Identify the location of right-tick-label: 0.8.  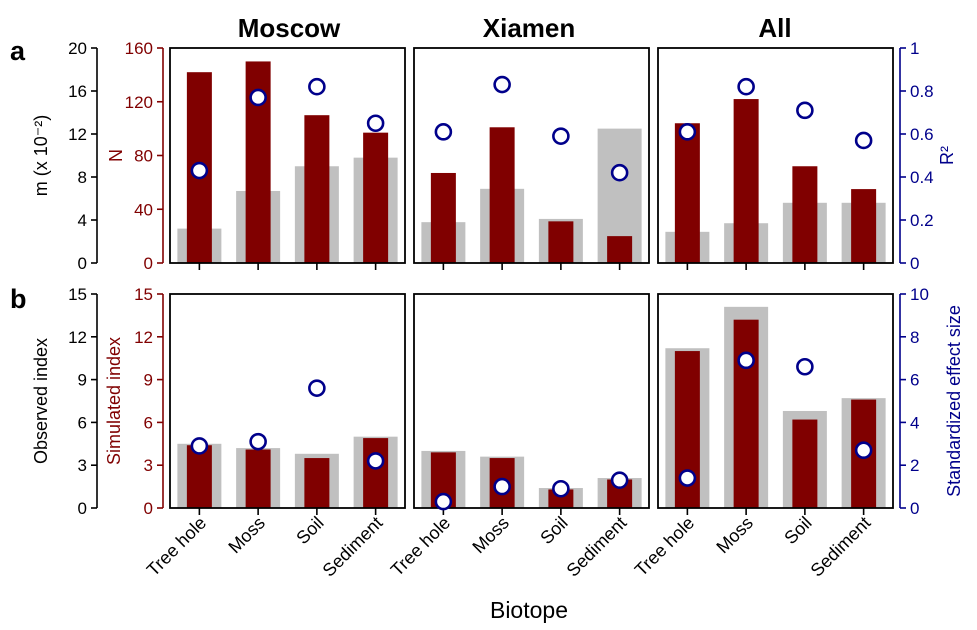
(922, 91).